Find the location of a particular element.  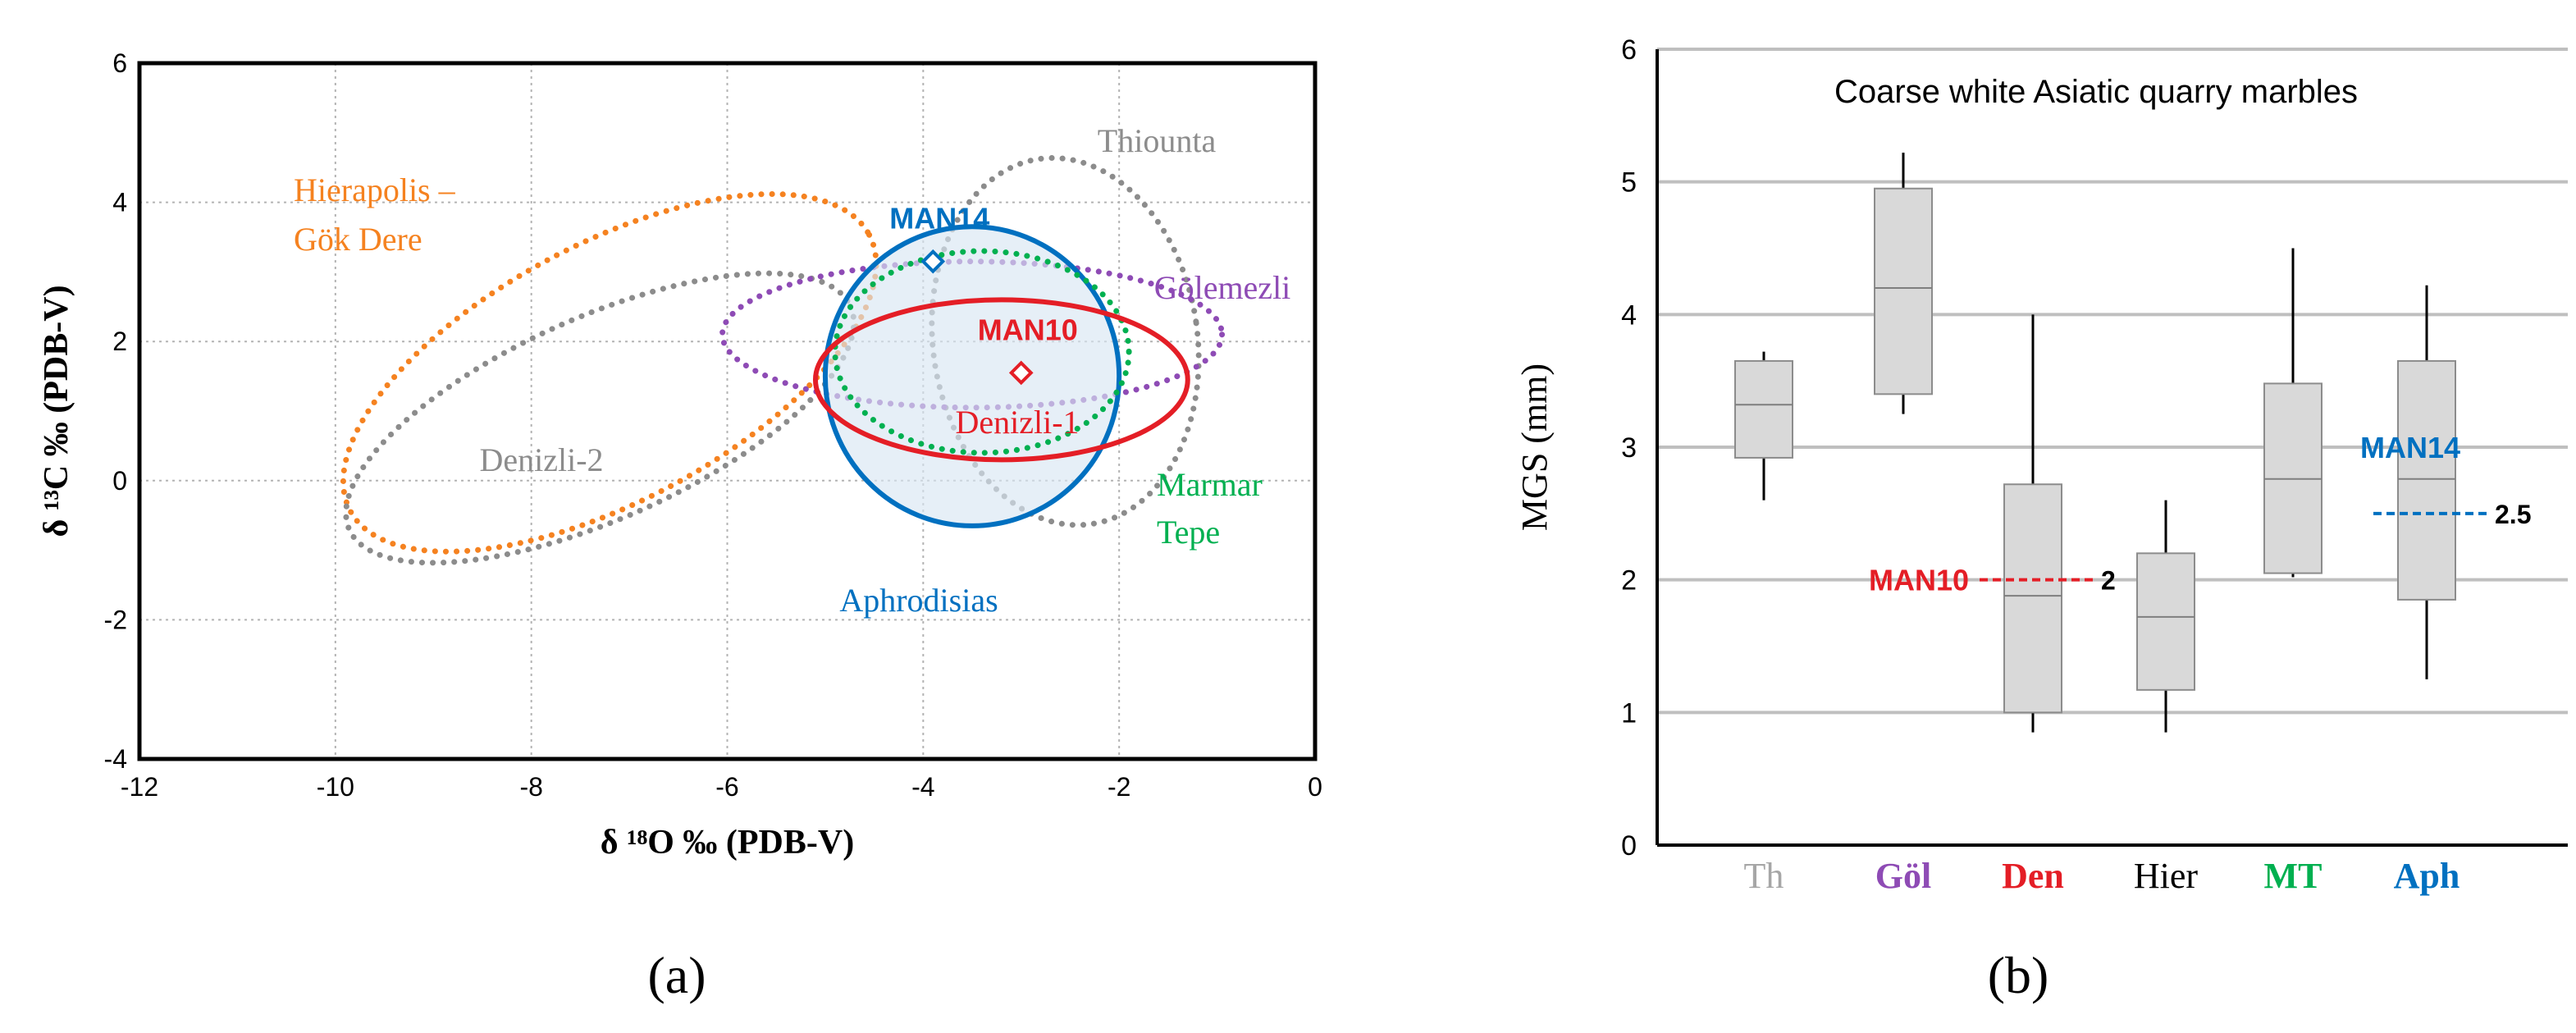

box-den is located at coordinates (2032, 598).